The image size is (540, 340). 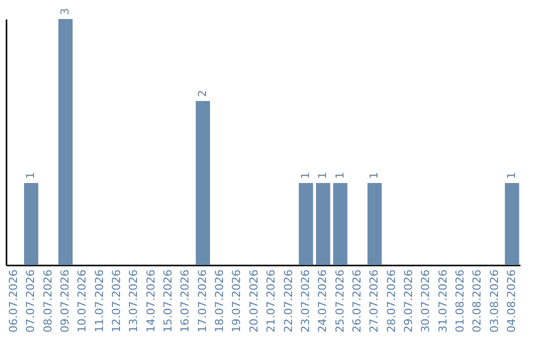 I want to click on data-label: 2, so click(x=202, y=93).